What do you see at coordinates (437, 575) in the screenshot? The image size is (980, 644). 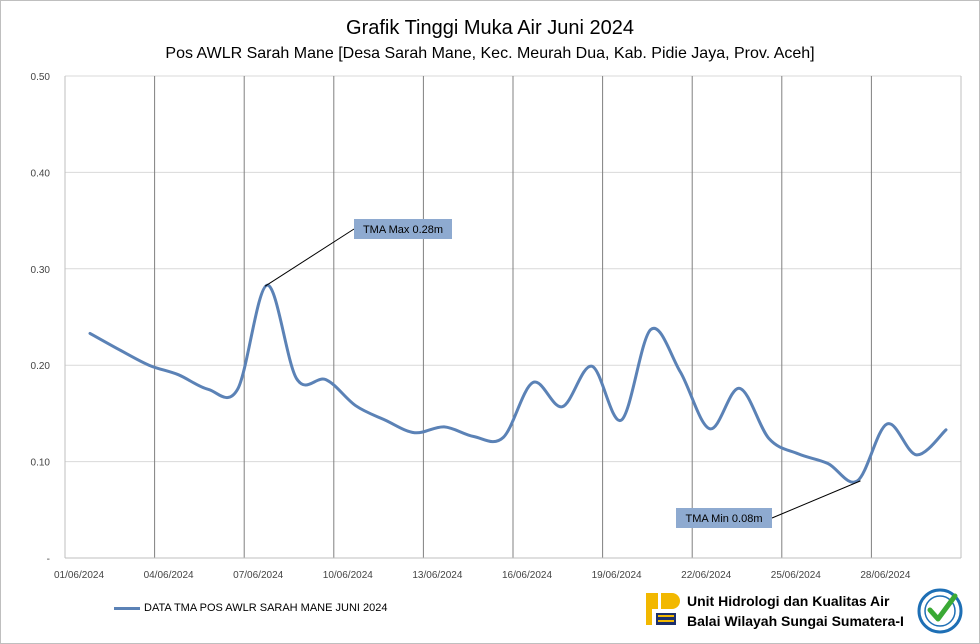 I see `x-tick-label: 13/06/2024` at bounding box center [437, 575].